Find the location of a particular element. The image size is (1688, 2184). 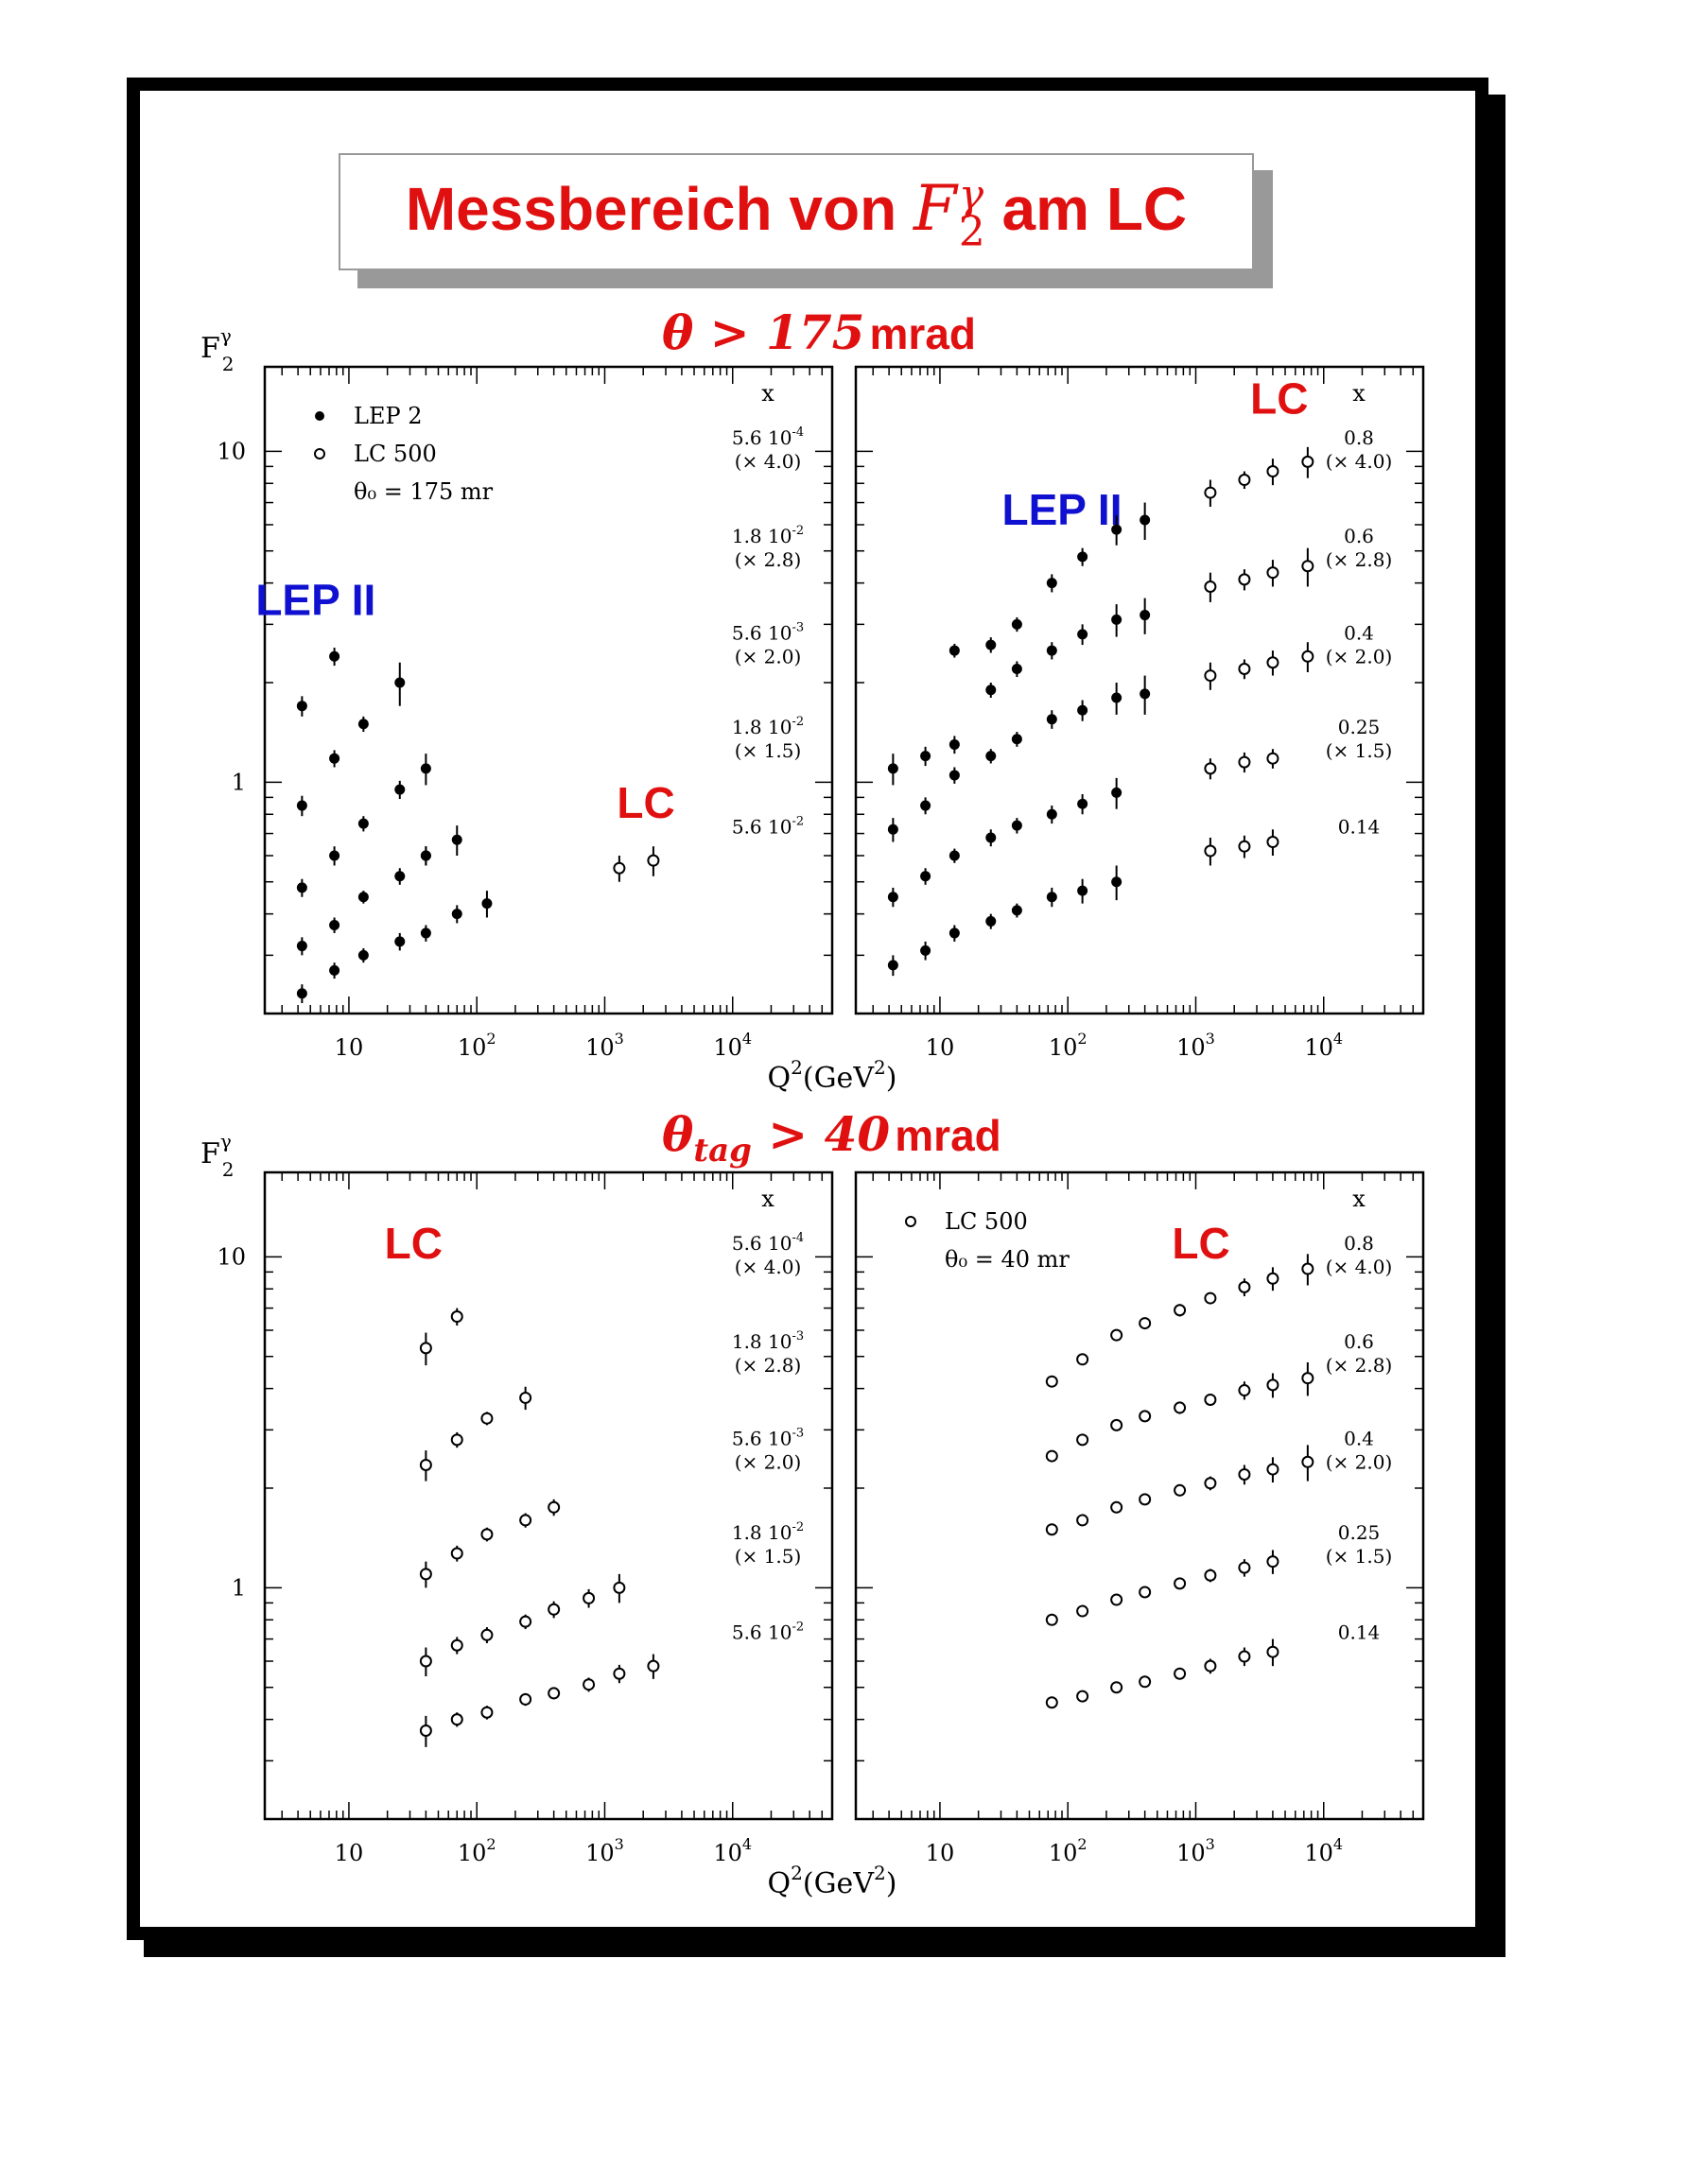

section-bottom-theta: θ is located at coordinates (678, 1134).